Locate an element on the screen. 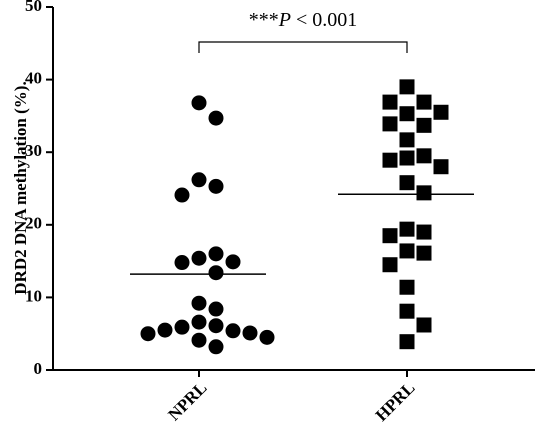 The image size is (547, 435). y-axis-label: DRD2 DNA methylation (%). is located at coordinates (20, 187).